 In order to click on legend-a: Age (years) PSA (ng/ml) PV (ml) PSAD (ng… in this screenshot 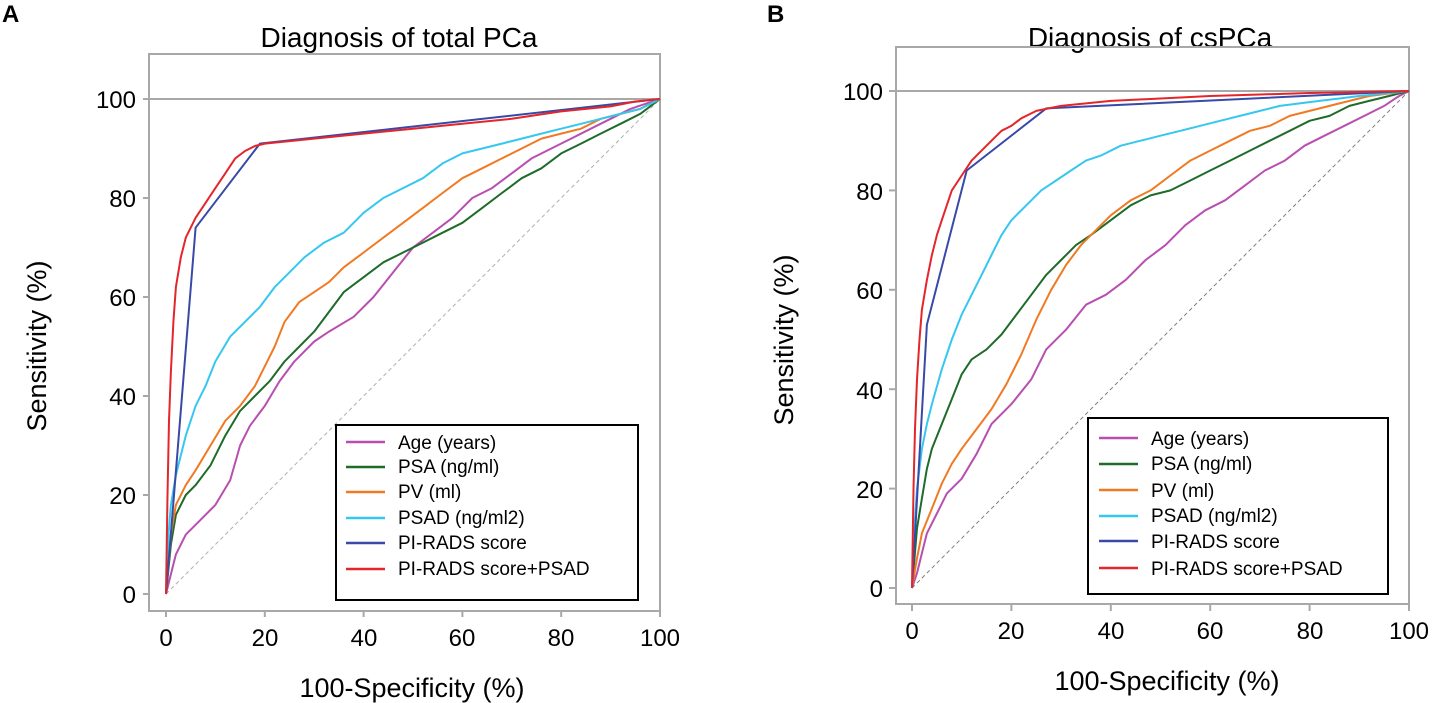, I will do `click(487, 512)`.